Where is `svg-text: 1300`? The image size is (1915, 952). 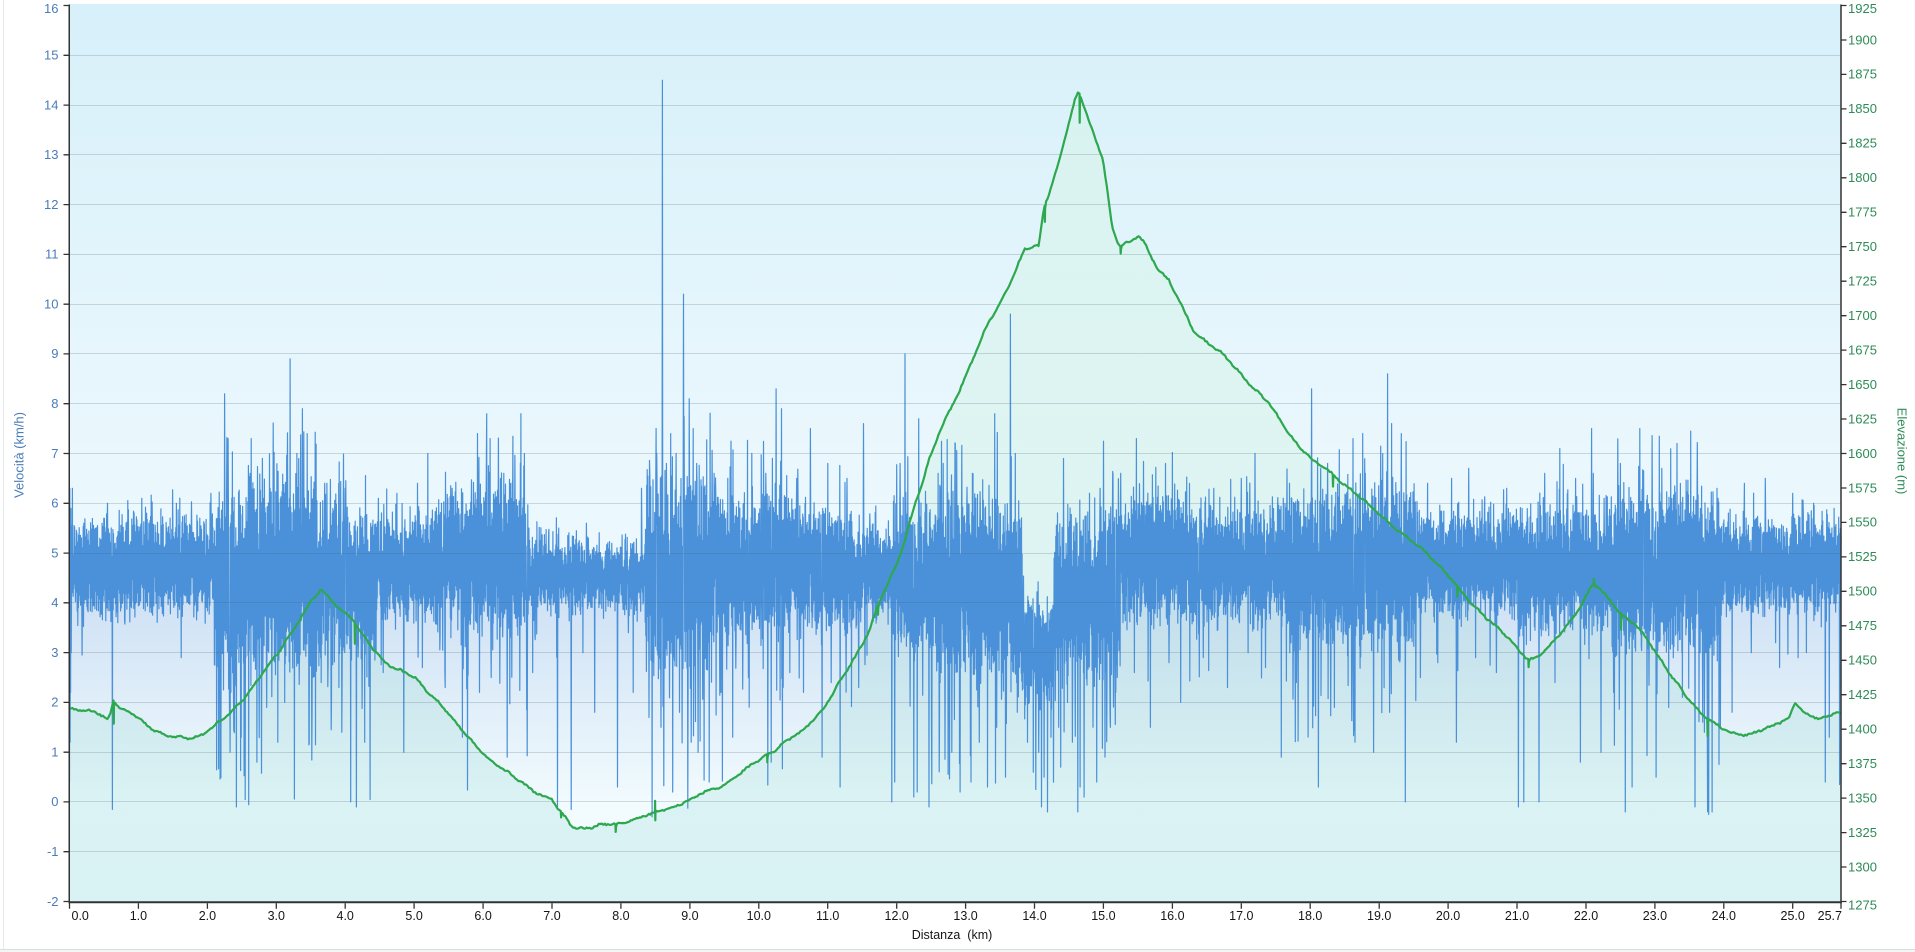
svg-text: 1300 is located at coordinates (1862, 866).